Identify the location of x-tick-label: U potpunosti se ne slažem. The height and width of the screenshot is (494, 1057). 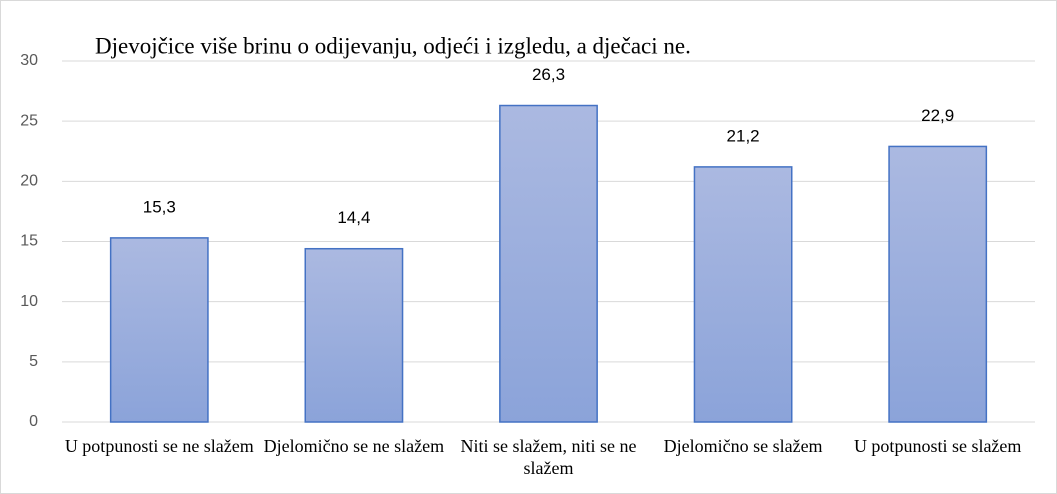
(159, 446).